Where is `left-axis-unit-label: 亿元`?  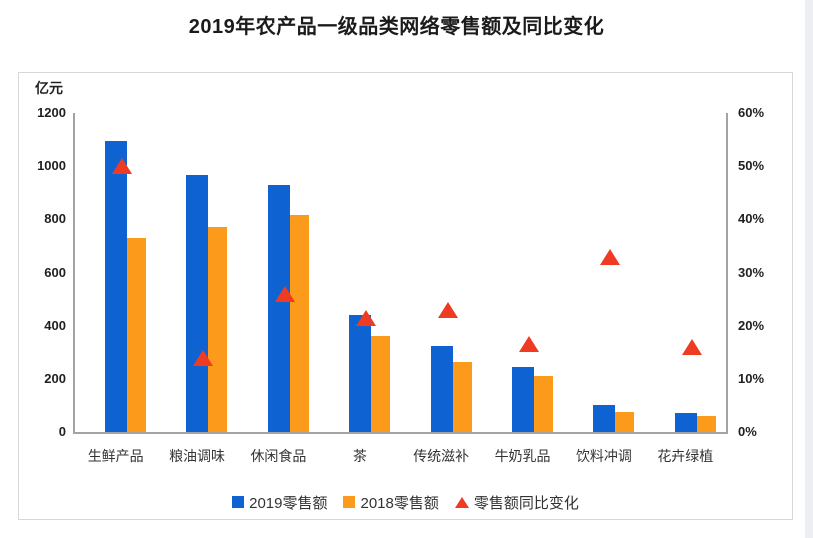 left-axis-unit-label: 亿元 is located at coordinates (49, 88).